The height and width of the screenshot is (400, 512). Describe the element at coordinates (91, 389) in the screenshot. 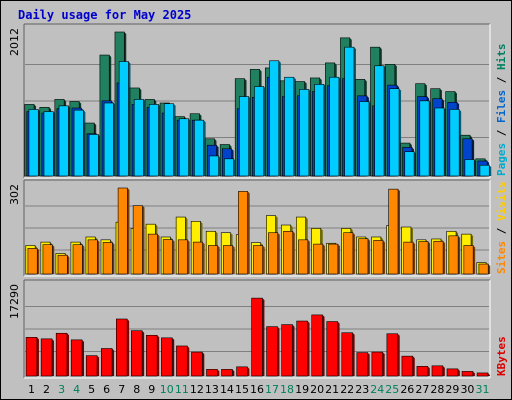

I see `x-tick-label: 5` at that location.